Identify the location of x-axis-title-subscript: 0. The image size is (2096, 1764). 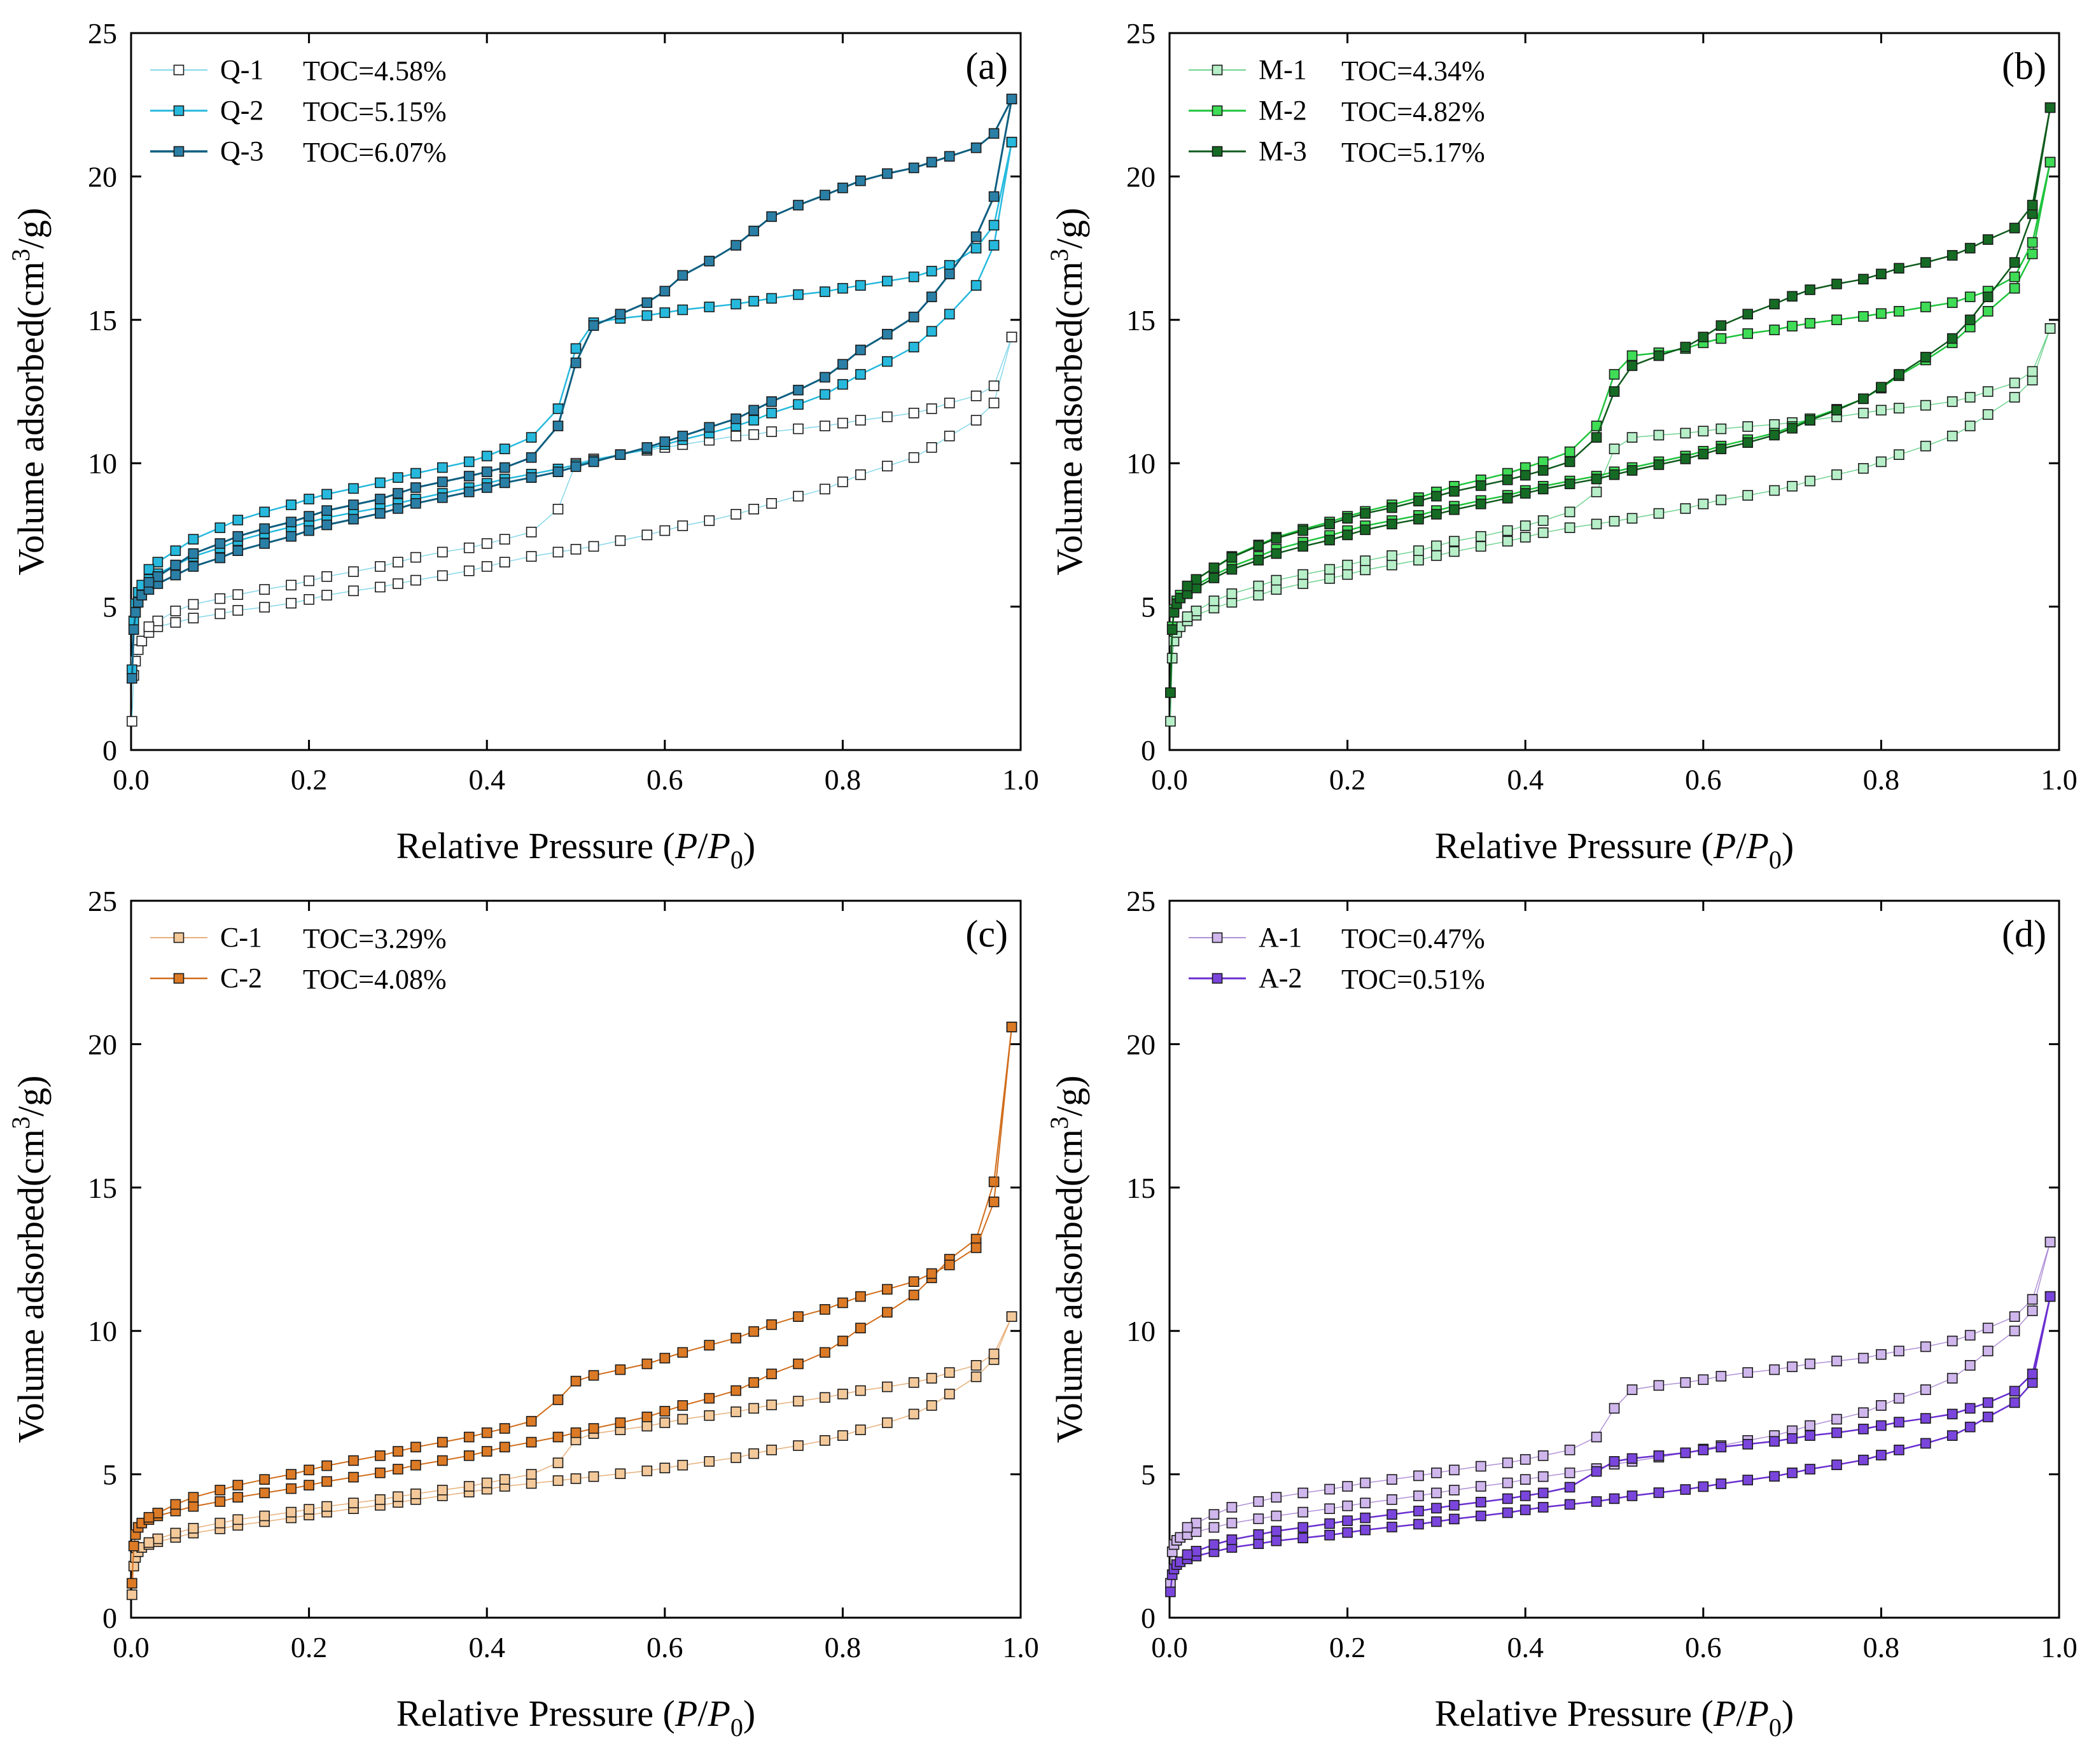
(736, 1728).